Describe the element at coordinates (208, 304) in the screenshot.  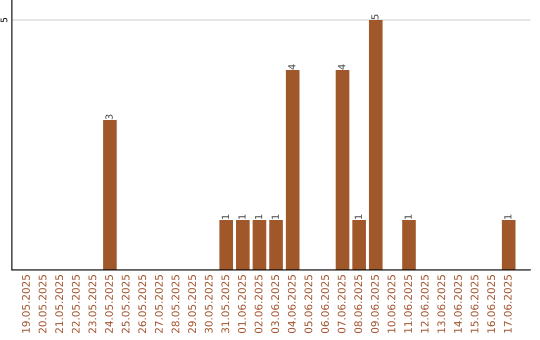
I see `x-tick-label: 30.05.2025` at that location.